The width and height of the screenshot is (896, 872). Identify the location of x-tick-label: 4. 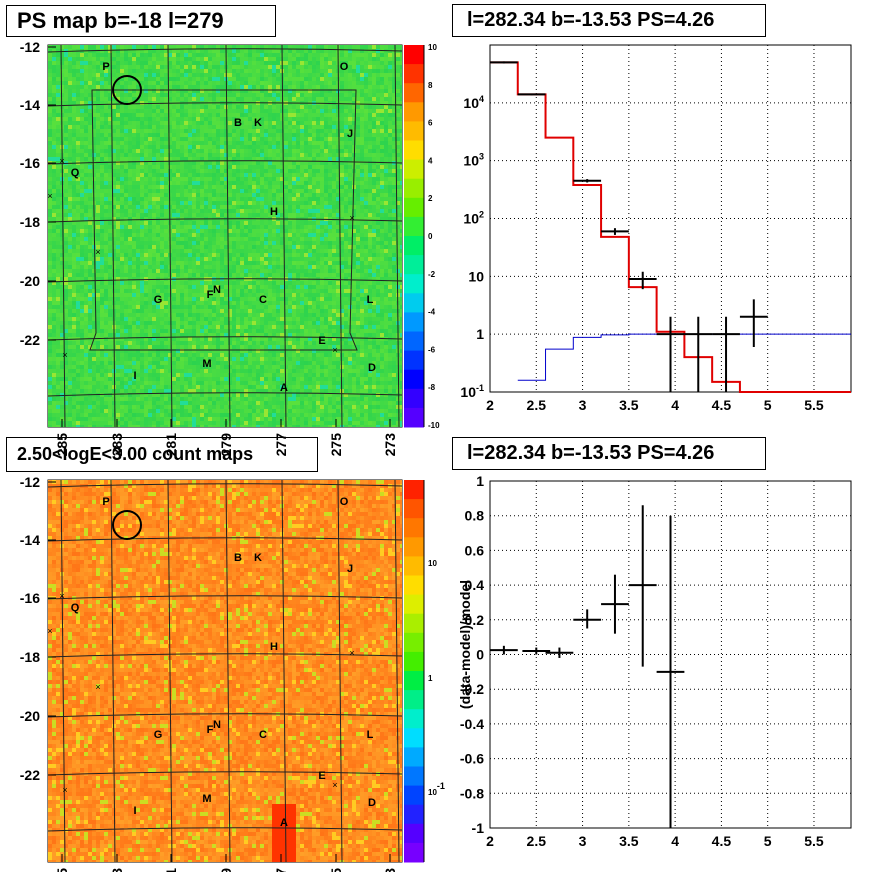
(675, 405).